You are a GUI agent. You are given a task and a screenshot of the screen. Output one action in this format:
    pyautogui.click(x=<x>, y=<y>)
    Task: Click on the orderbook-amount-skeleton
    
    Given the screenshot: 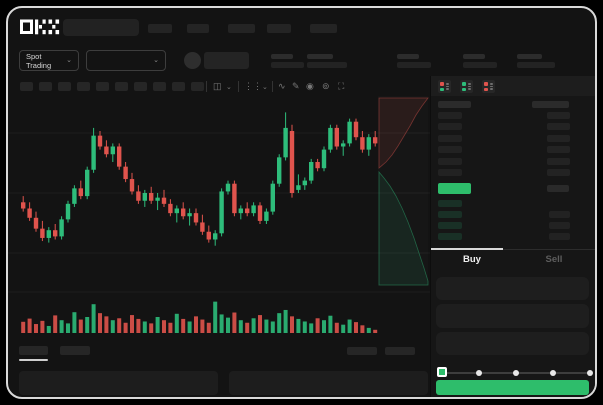 What is the action you would take?
    pyautogui.click(x=558, y=188)
    